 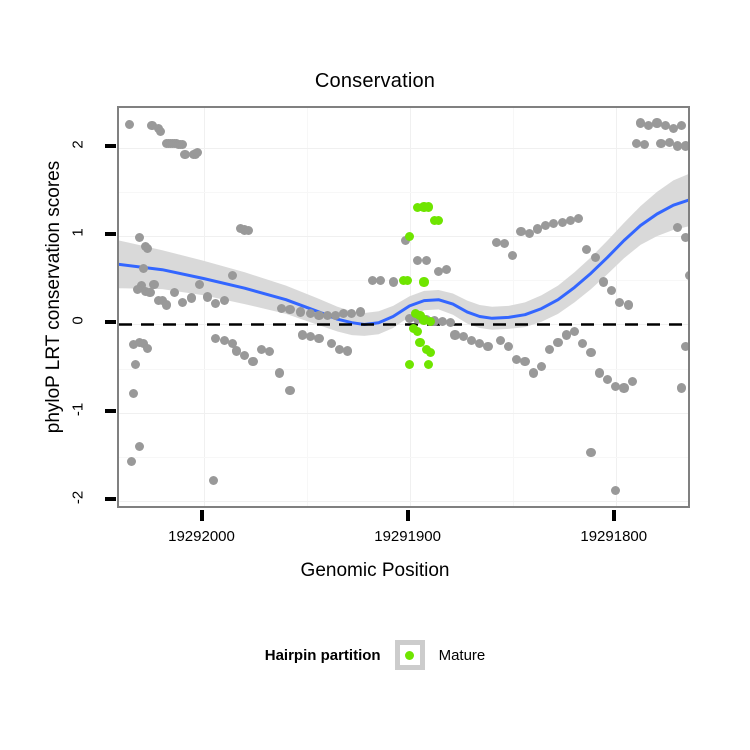 I want to click on page-title: Conservation, so click(x=375, y=81).